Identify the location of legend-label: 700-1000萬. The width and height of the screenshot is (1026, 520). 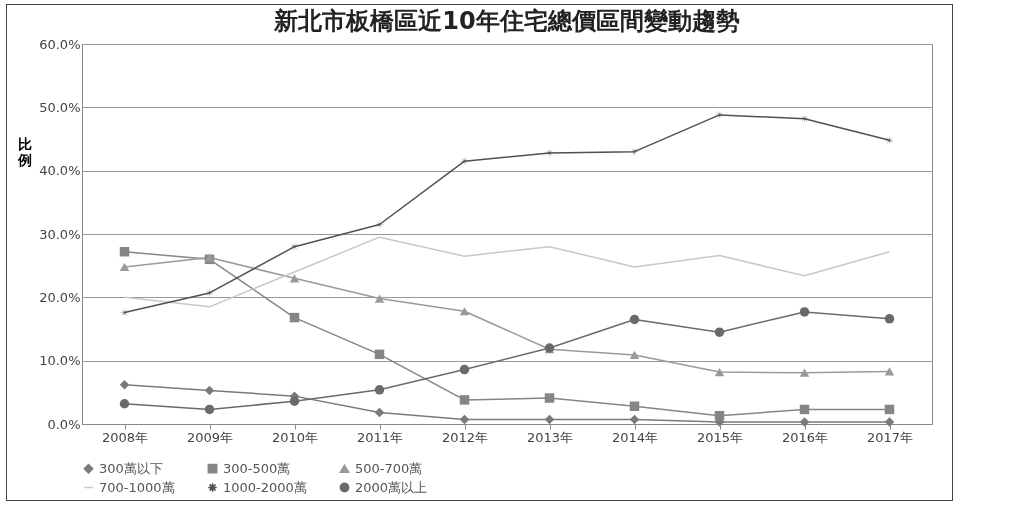
(137, 487).